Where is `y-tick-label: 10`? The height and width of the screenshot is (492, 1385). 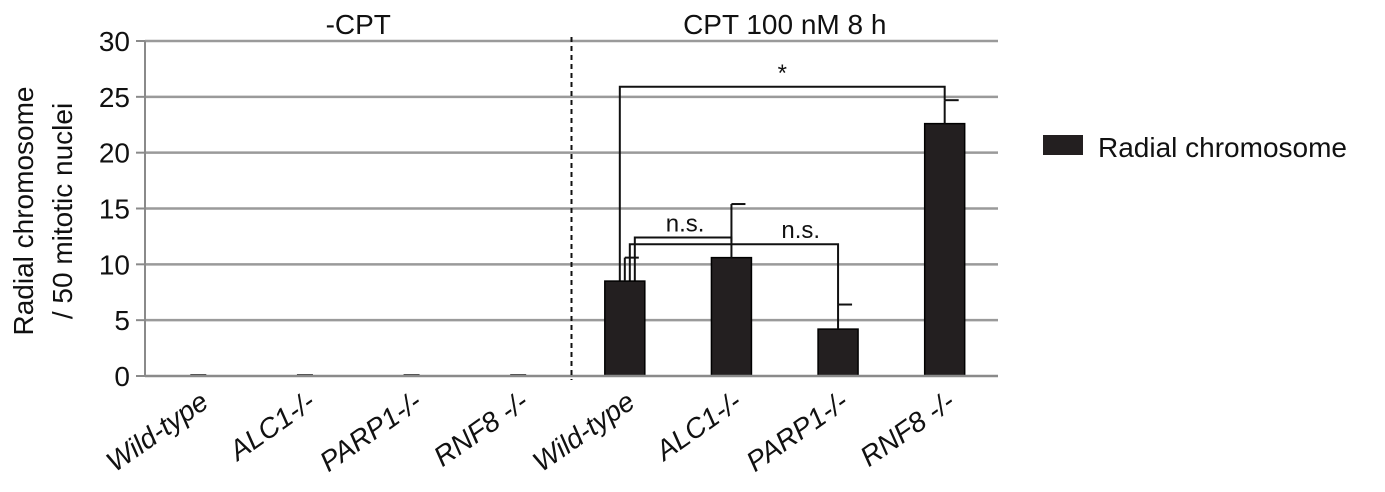 y-tick-label: 10 is located at coordinates (114, 264).